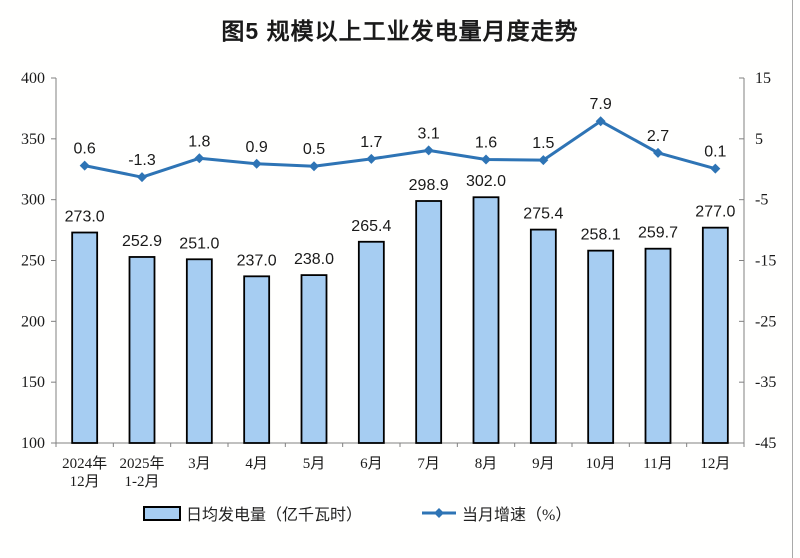 The width and height of the screenshot is (800, 558). Describe the element at coordinates (199, 141) in the screenshot. I see `line-value-label: 1.8` at that location.